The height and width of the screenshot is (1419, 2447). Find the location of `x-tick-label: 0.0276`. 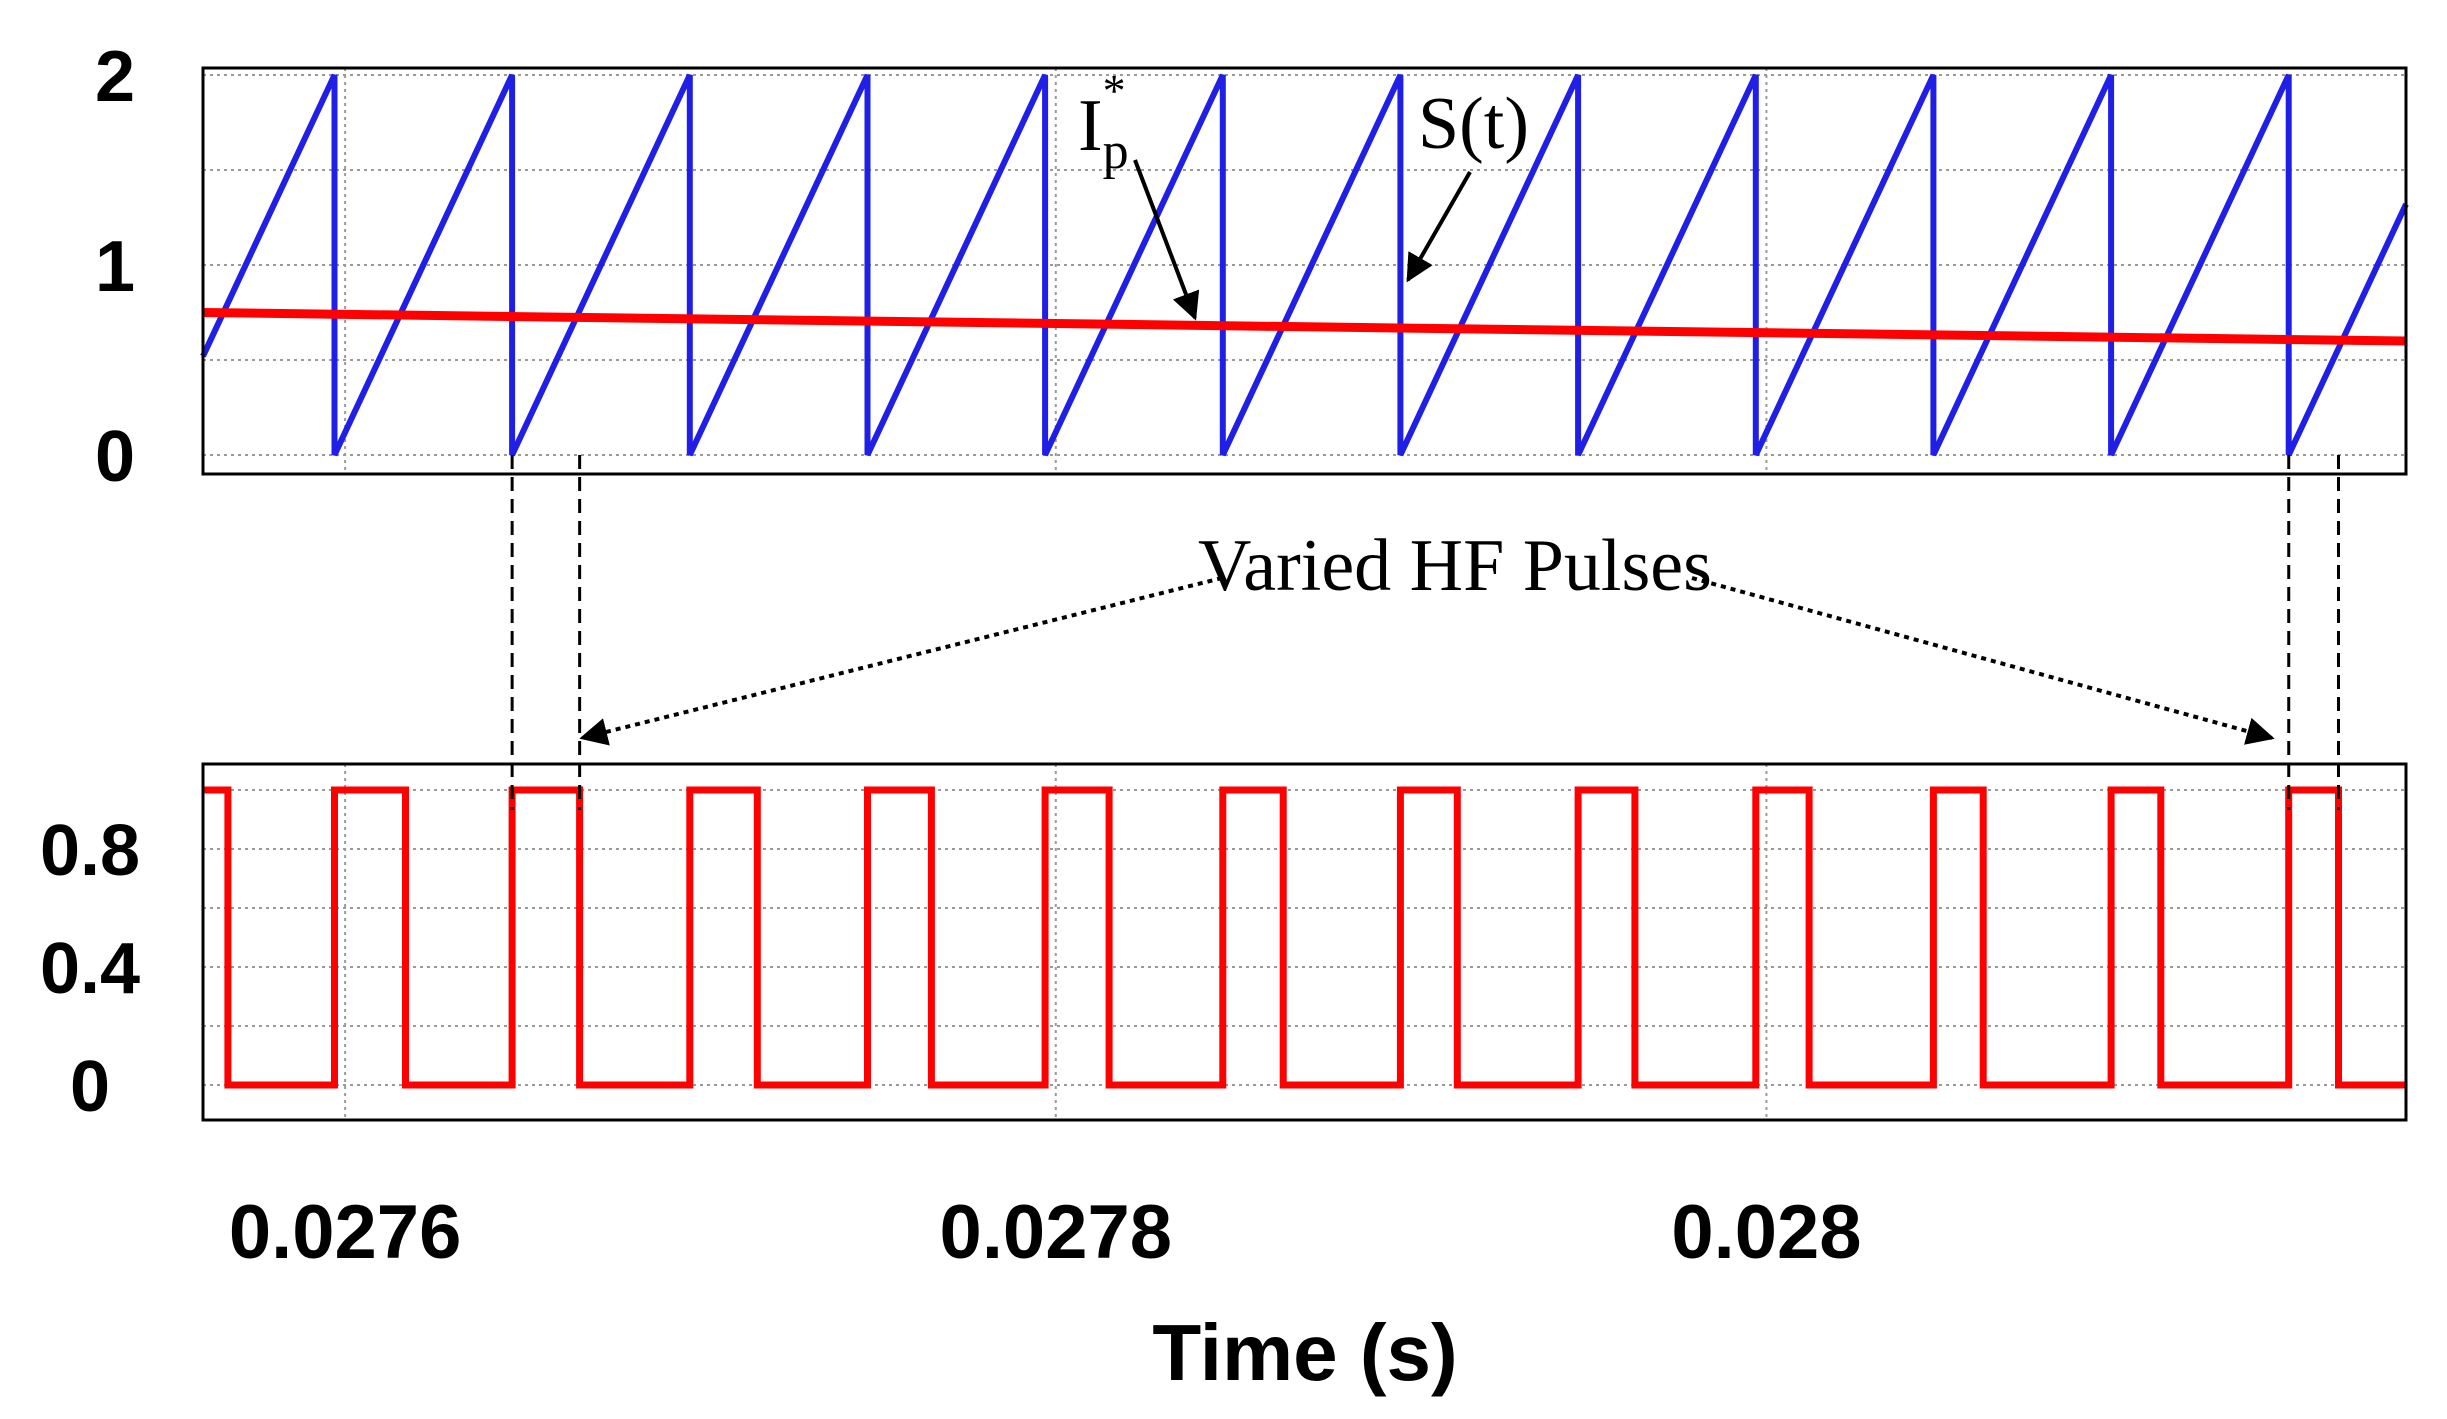

x-tick-label: 0.0276 is located at coordinates (345, 1232).